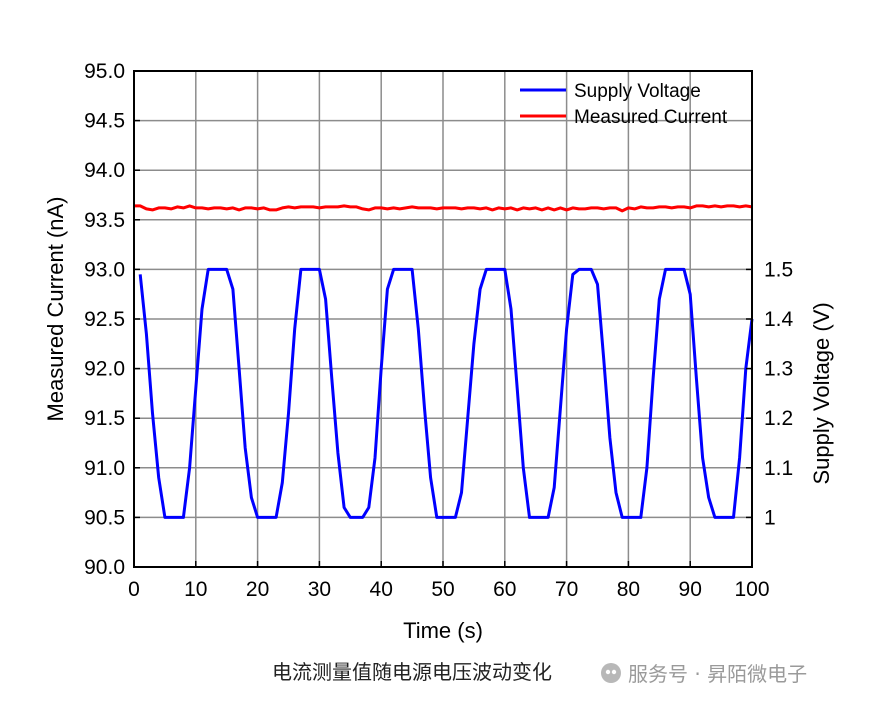  I want to click on watermark: 服务号 · 昇陌微电子, so click(703, 672).